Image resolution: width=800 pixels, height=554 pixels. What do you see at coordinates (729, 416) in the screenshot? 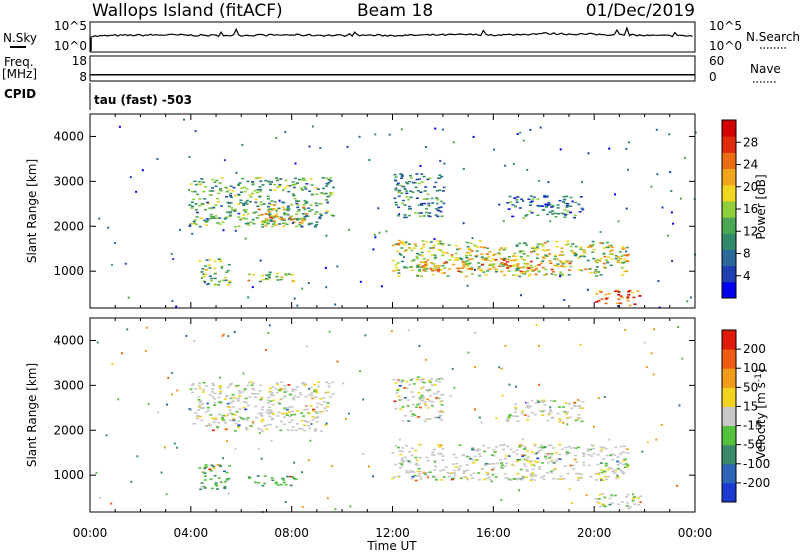
I see `colorbar-segment` at bounding box center [729, 416].